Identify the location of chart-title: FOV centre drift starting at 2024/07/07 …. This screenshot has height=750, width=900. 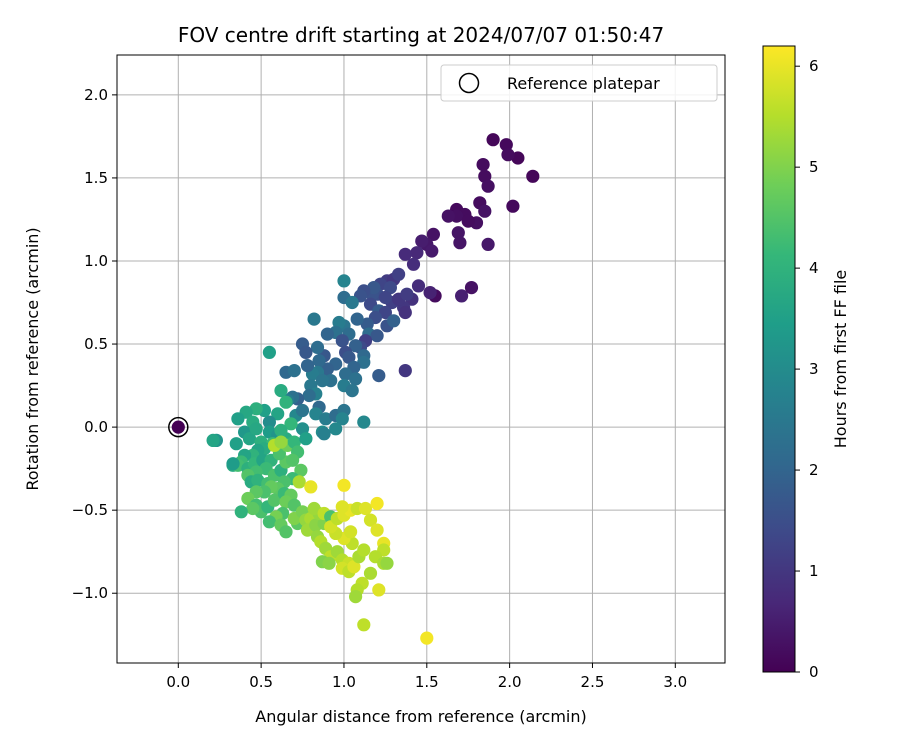
(421, 35).